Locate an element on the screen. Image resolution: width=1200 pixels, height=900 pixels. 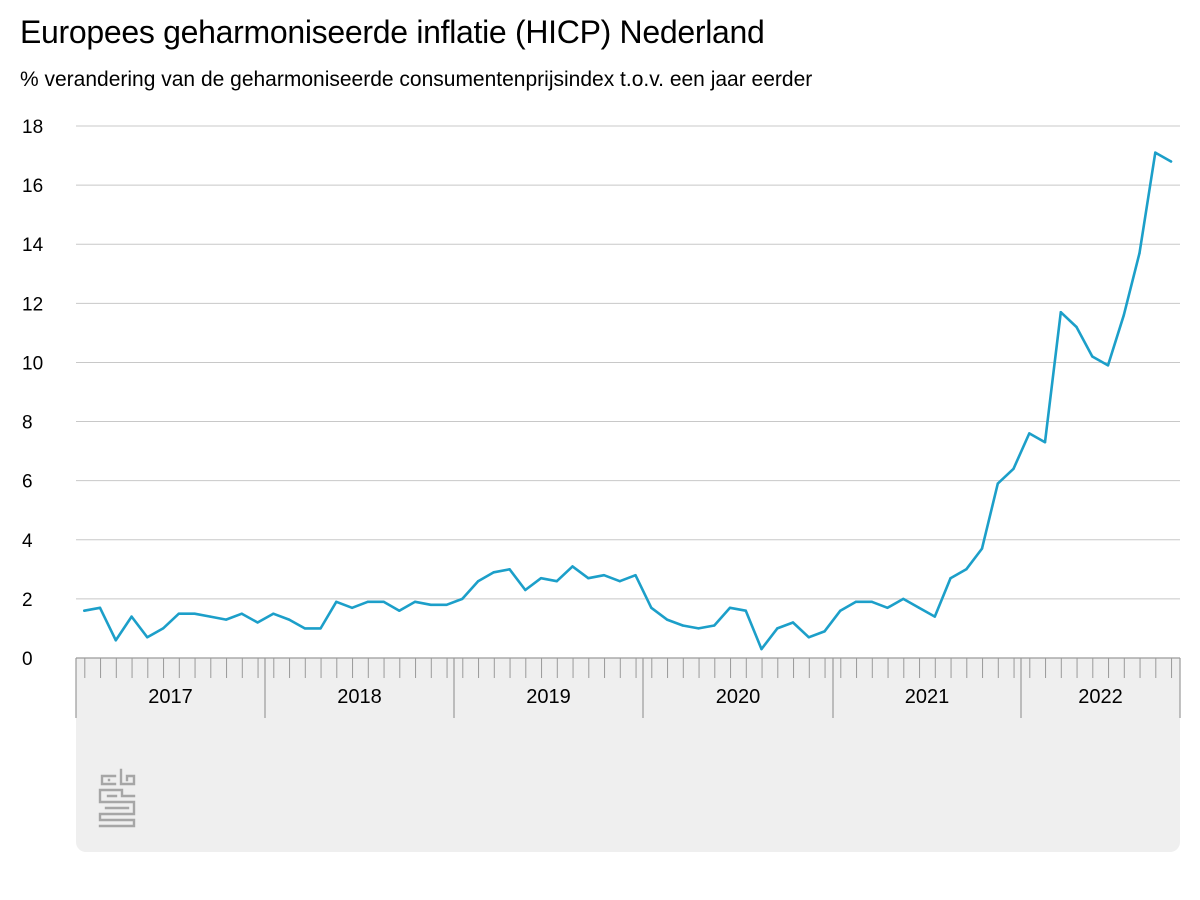
y-tick-label: 0 is located at coordinates (27, 659).